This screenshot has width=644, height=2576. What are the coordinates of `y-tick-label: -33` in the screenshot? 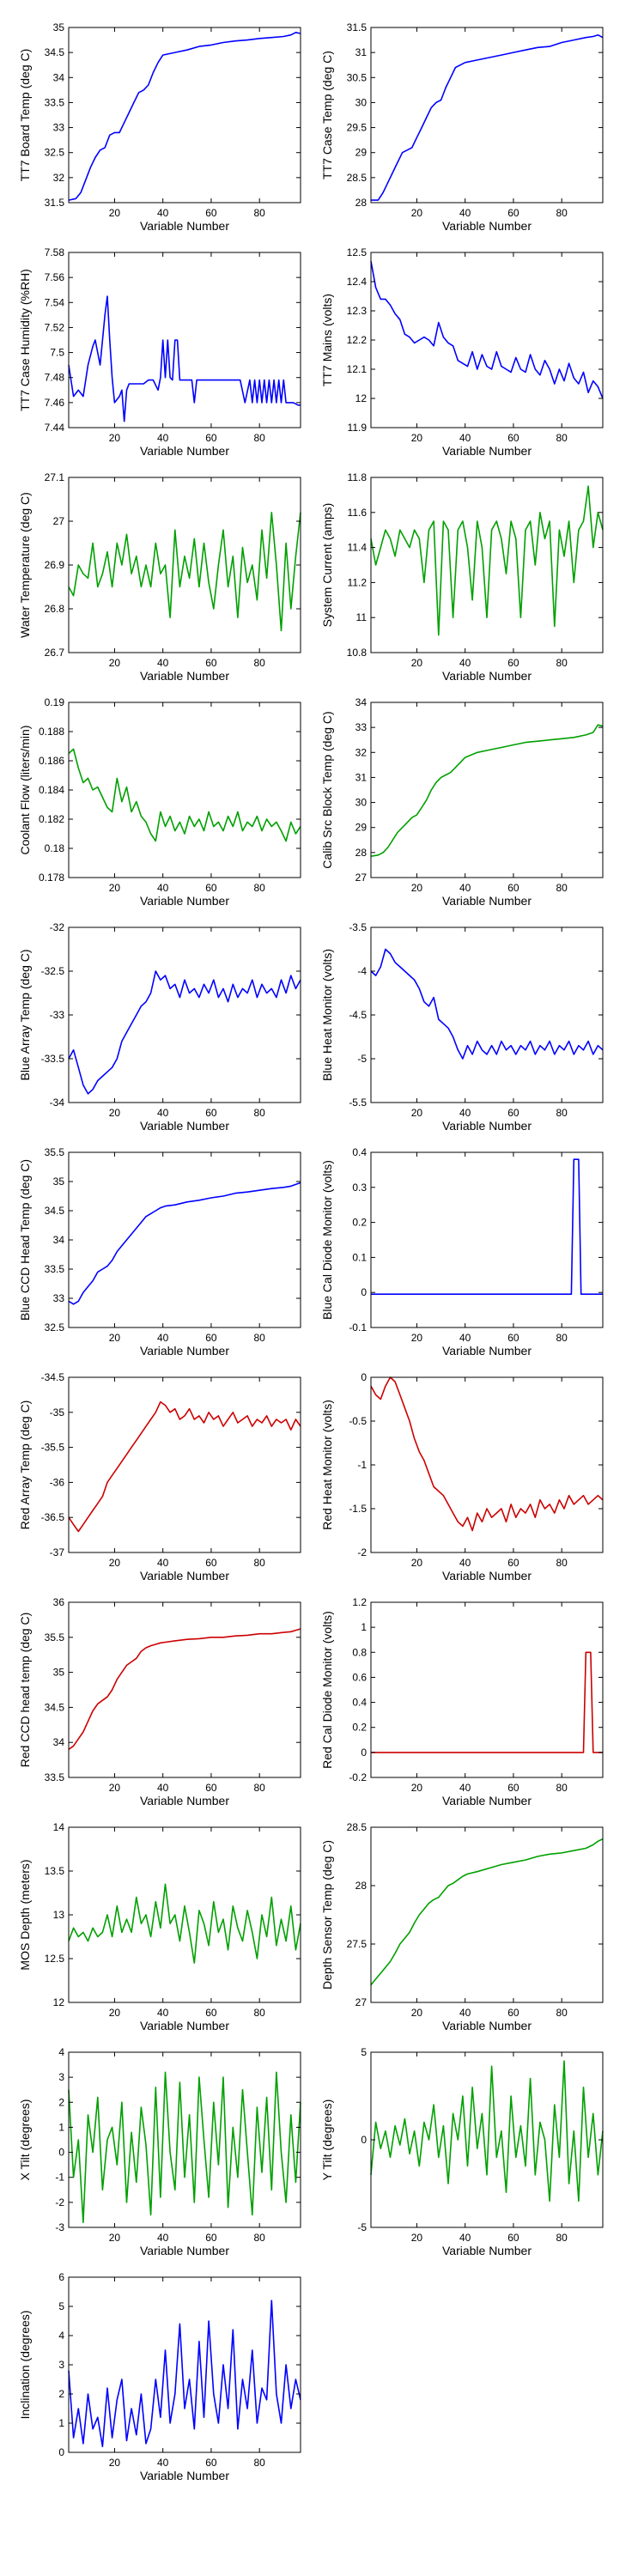 It's located at (58, 1015).